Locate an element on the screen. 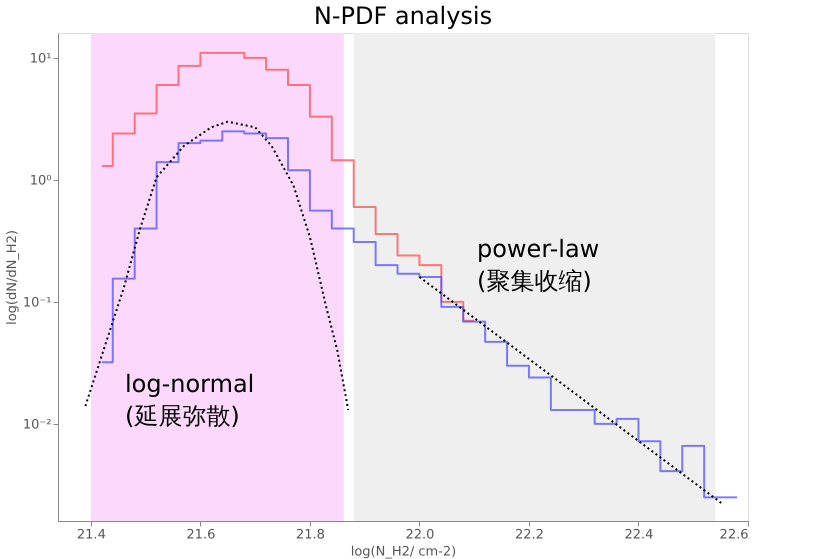 Image resolution: width=823 pixels, height=559 pixels. x-tick-label: 22.4 is located at coordinates (639, 535).